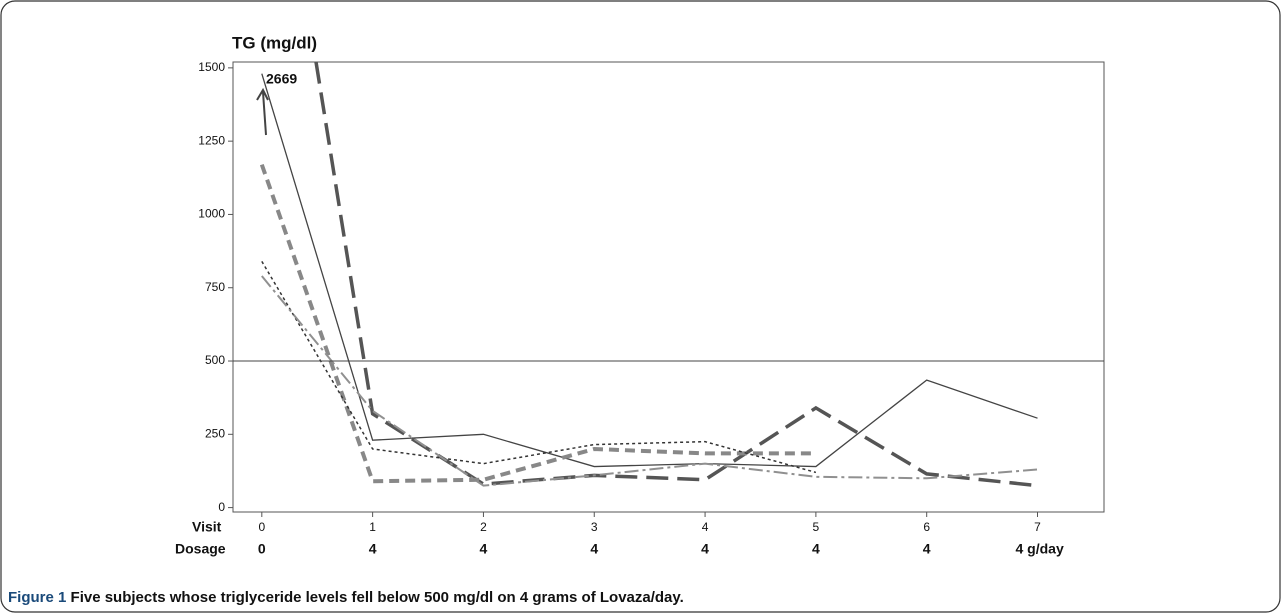 Image resolution: width=1281 pixels, height=613 pixels. Describe the element at coordinates (483, 527) in the screenshot. I see `x-tick-label: 2` at that location.